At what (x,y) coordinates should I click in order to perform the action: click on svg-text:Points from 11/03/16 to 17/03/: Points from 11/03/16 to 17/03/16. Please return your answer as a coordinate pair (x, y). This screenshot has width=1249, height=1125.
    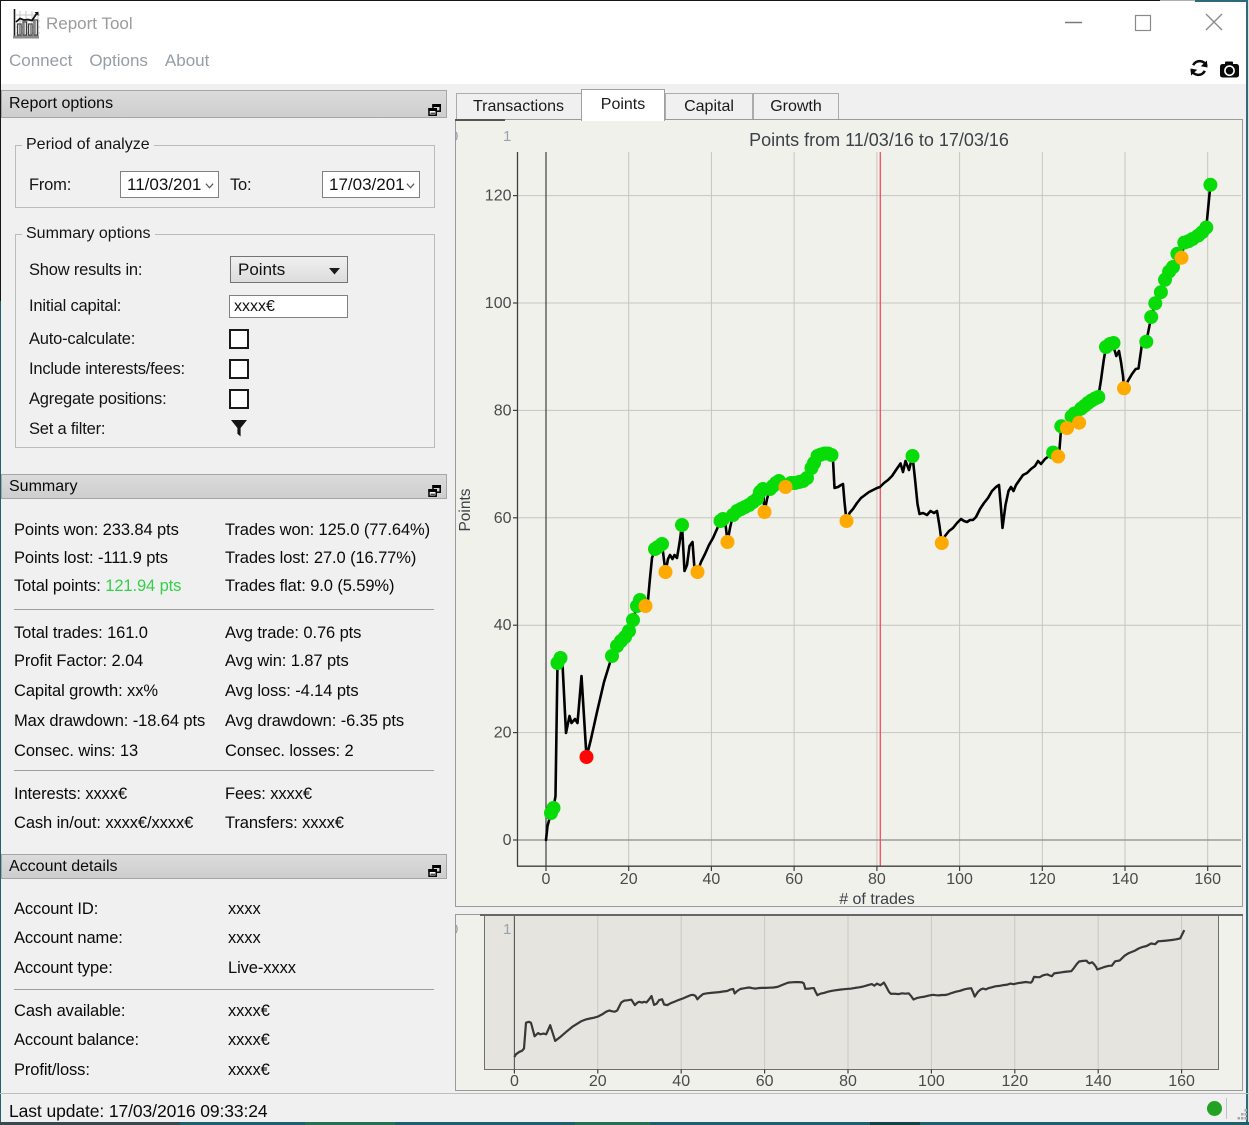
    Looking at the image, I should click on (879, 140).